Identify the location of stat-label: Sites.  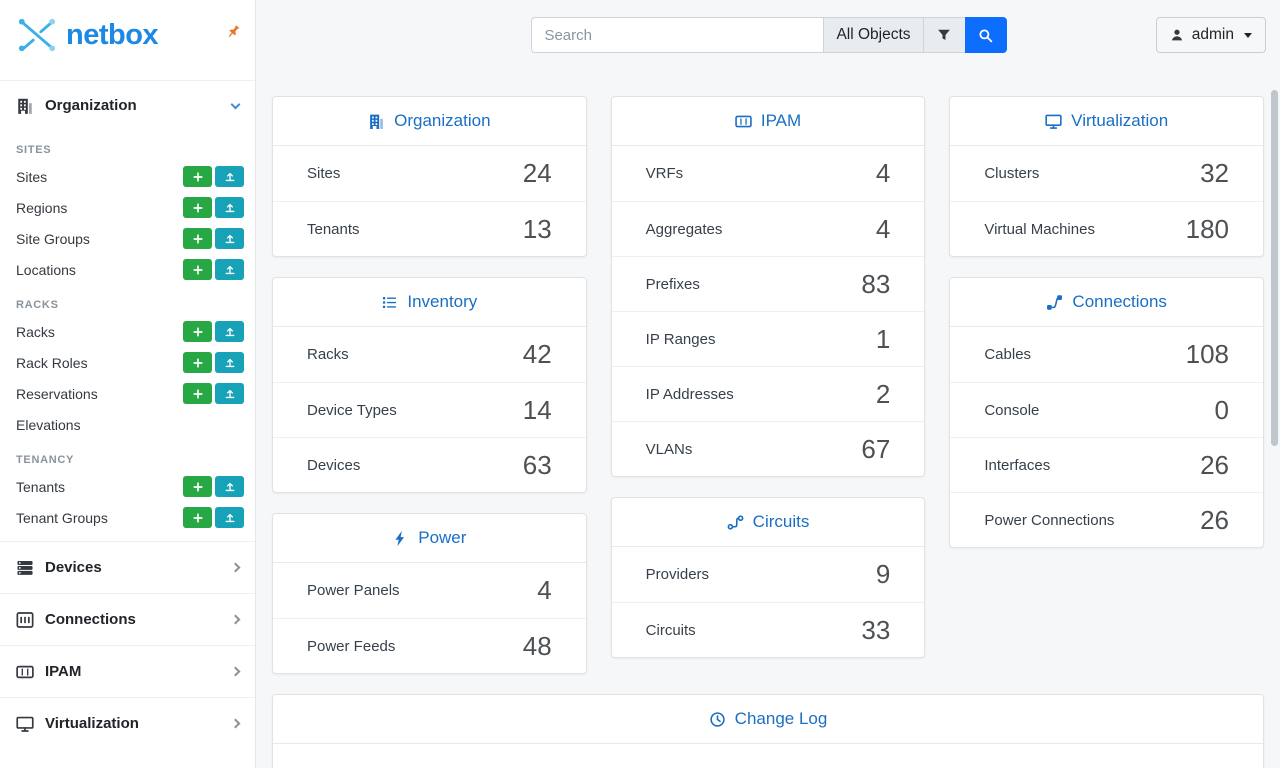
(324, 173).